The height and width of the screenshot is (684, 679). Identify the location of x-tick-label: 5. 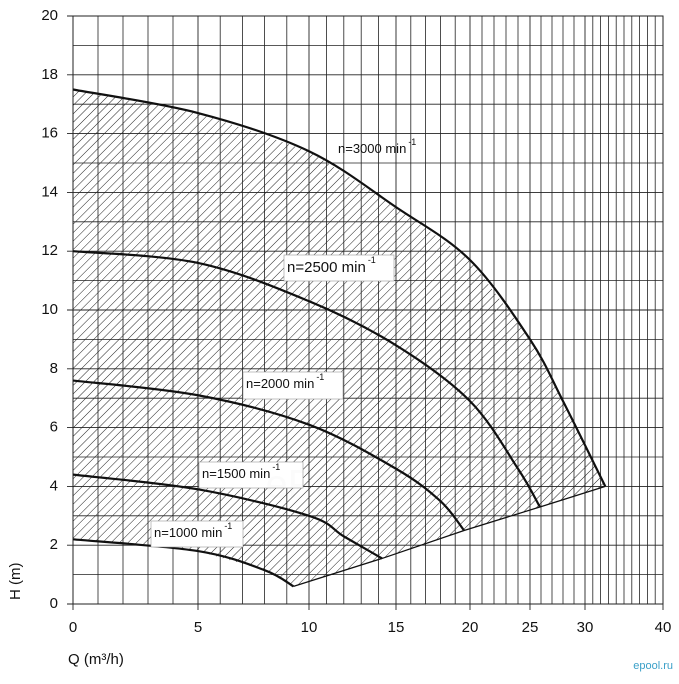
(198, 627).